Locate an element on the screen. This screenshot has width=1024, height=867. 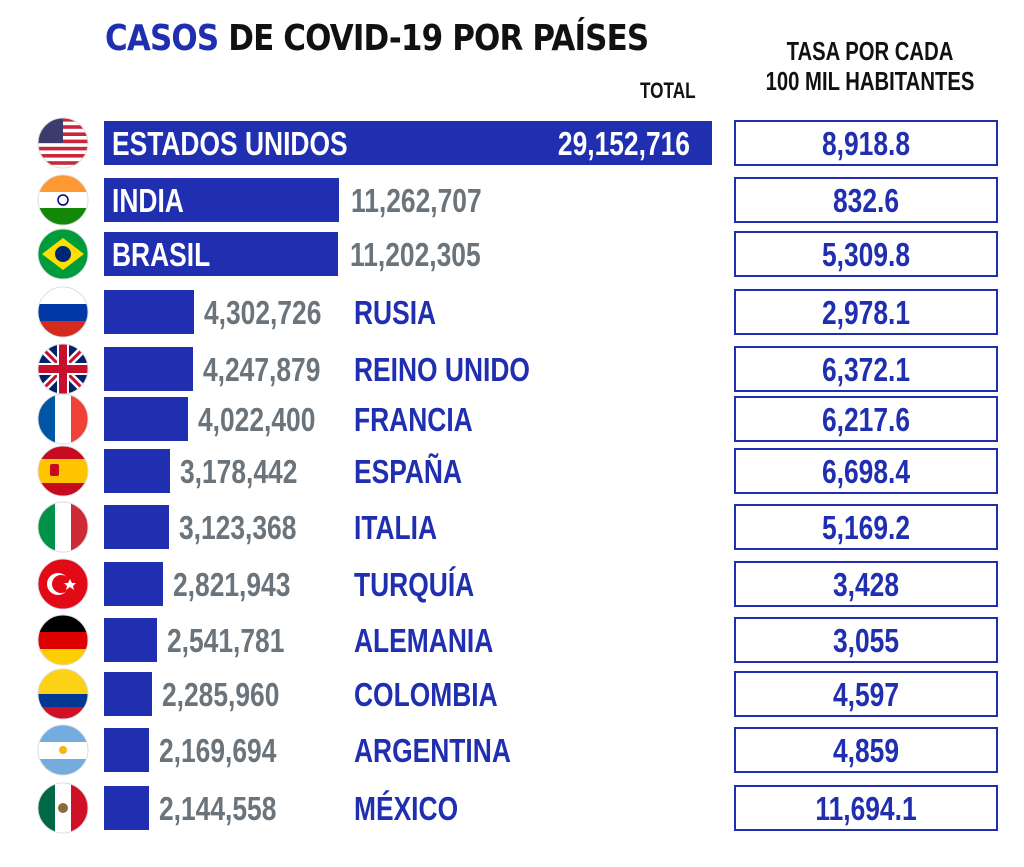
rate-label: 5,309.8 is located at coordinates (866, 255).